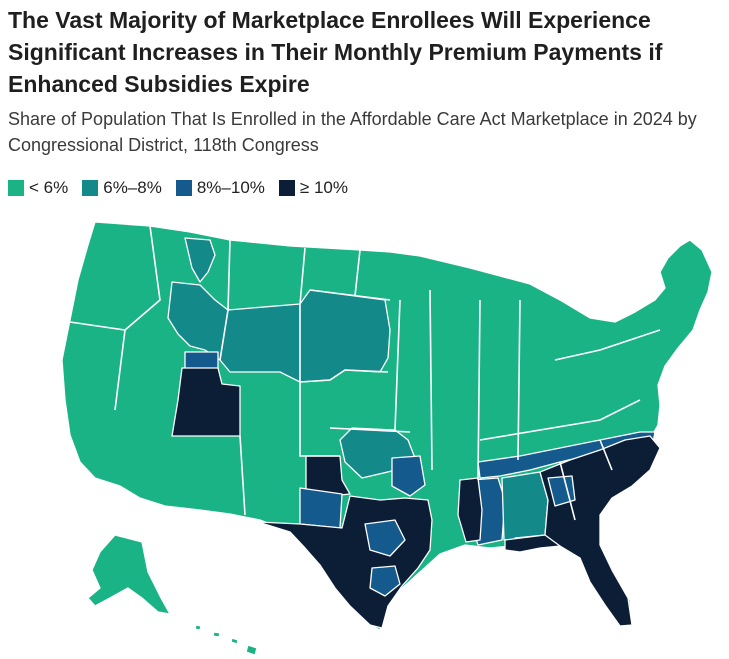 This screenshot has height=659, width=729. I want to click on legend-item-under-6: < 6%, so click(38, 188).